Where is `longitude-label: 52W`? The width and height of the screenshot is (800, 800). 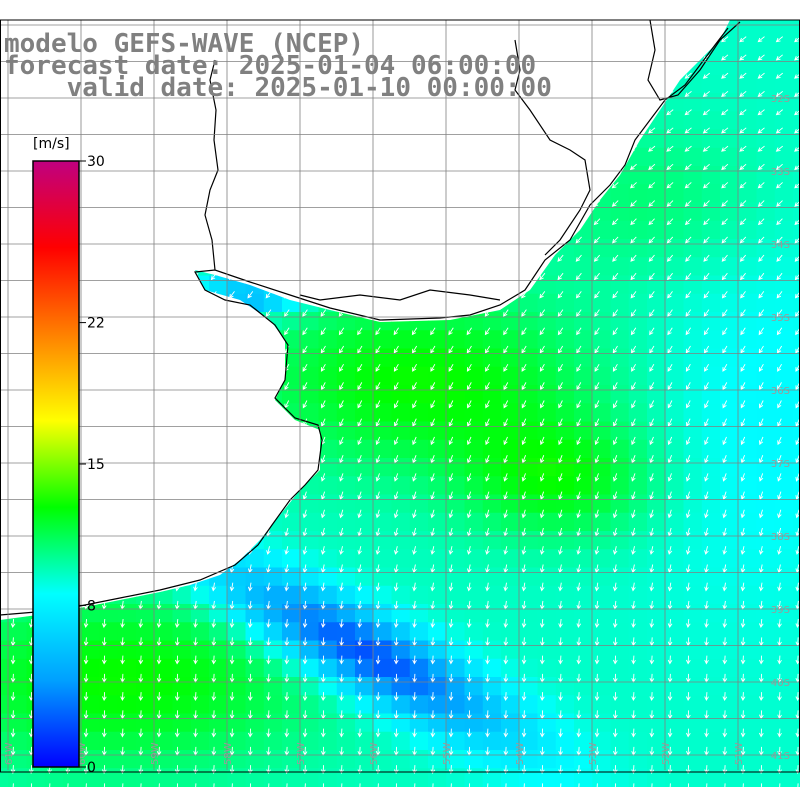
longitude-label: 52W is located at coordinates (666, 753).